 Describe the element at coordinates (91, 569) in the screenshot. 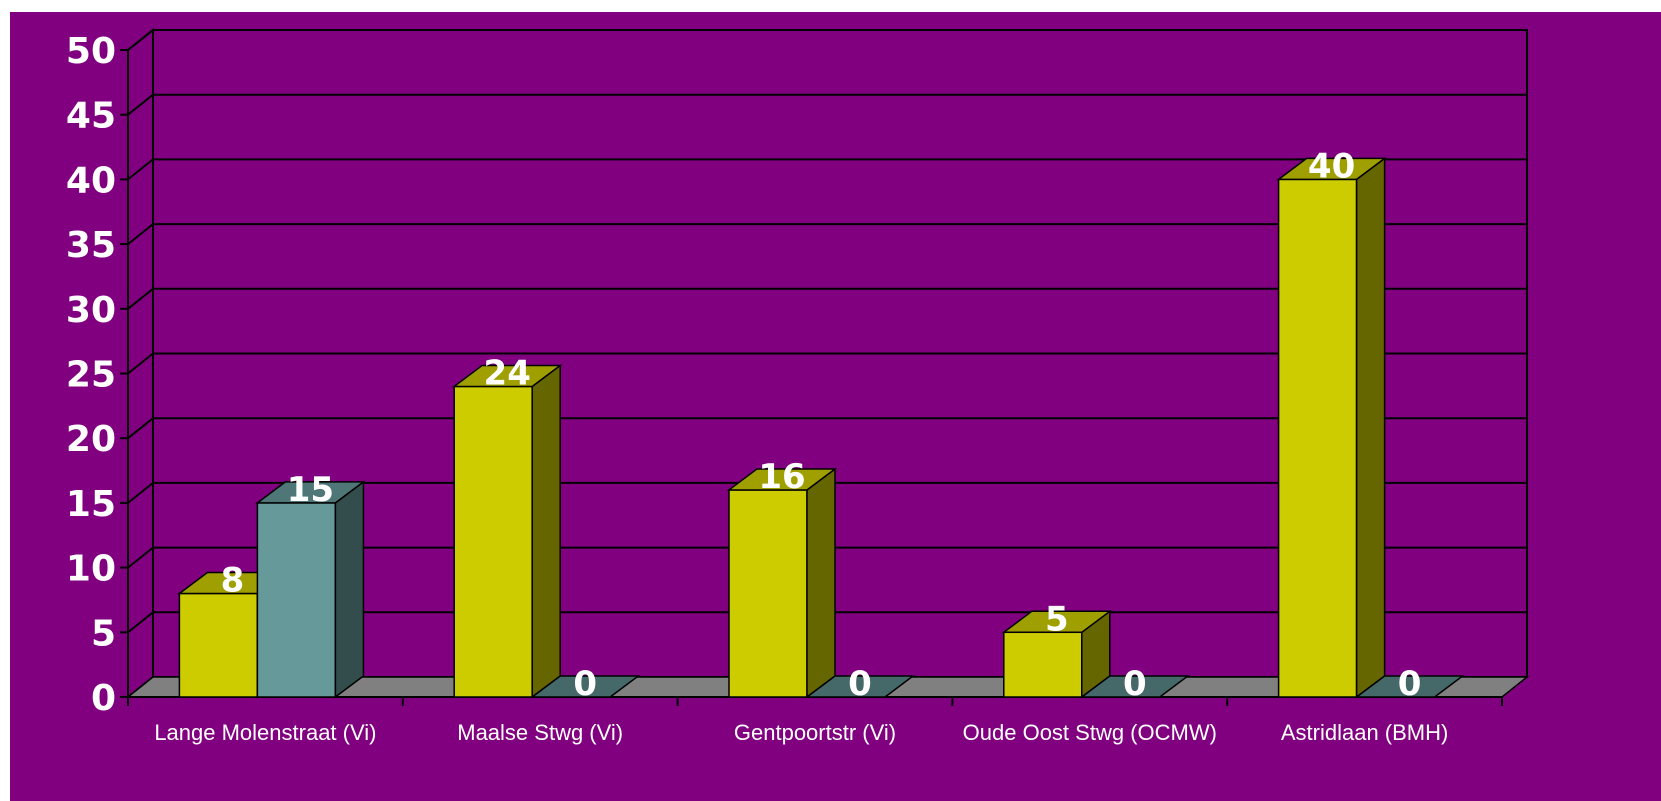

I see `y-tick-label: 10` at that location.